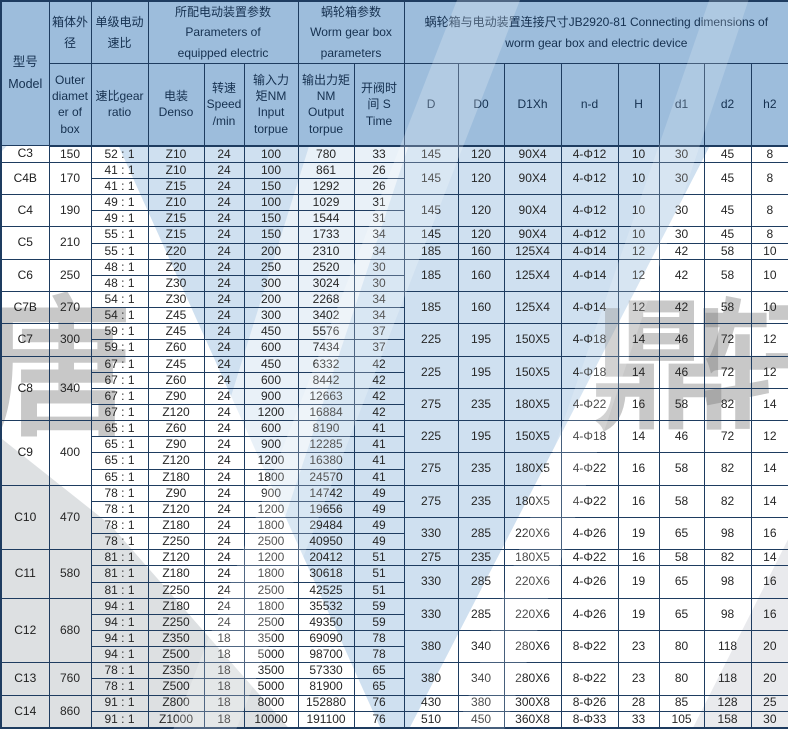 The height and width of the screenshot is (729, 788). Describe the element at coordinates (638, 533) in the screenshot. I see `dim-h-cell: 19` at that location.